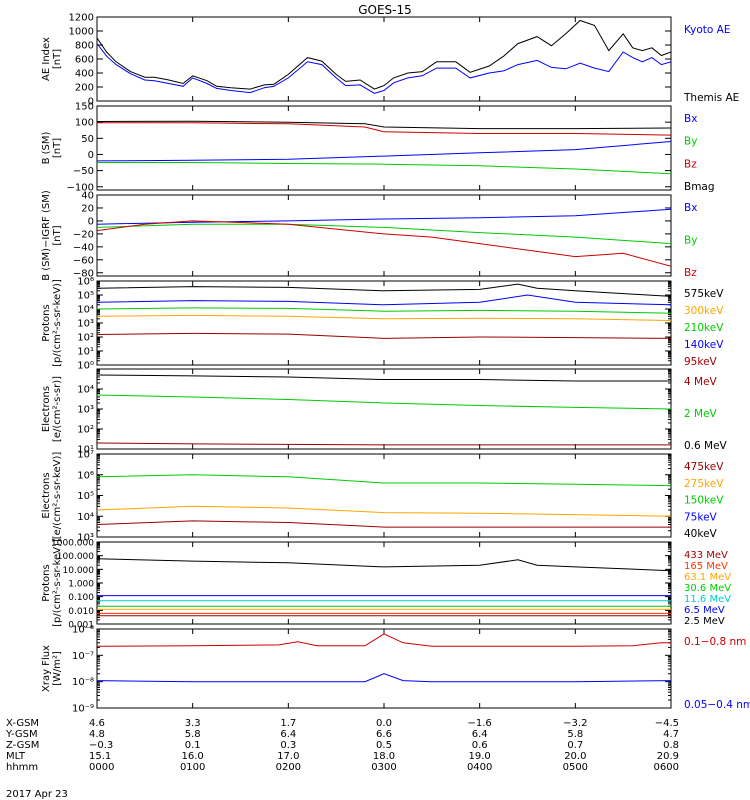  I want to click on orbit-value: 0500, so click(575, 767).